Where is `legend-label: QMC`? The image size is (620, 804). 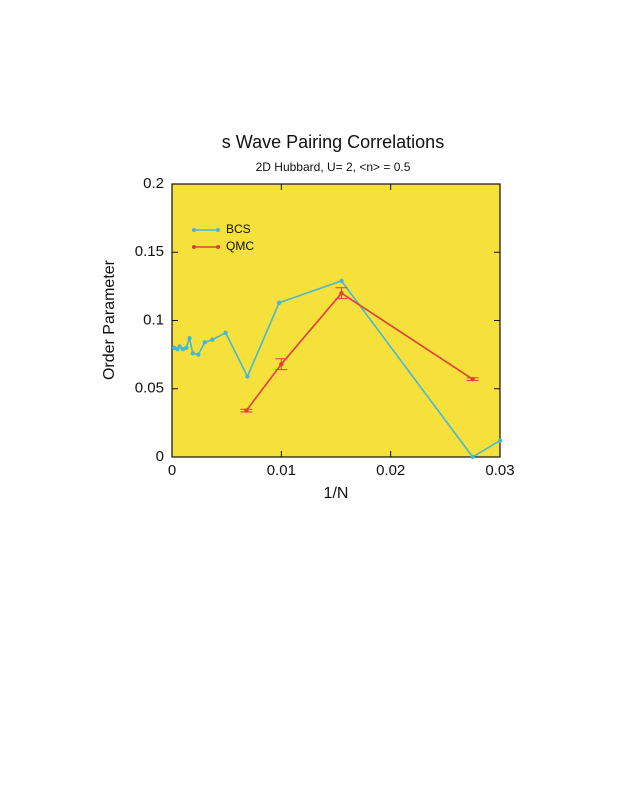
legend-label: QMC is located at coordinates (240, 246).